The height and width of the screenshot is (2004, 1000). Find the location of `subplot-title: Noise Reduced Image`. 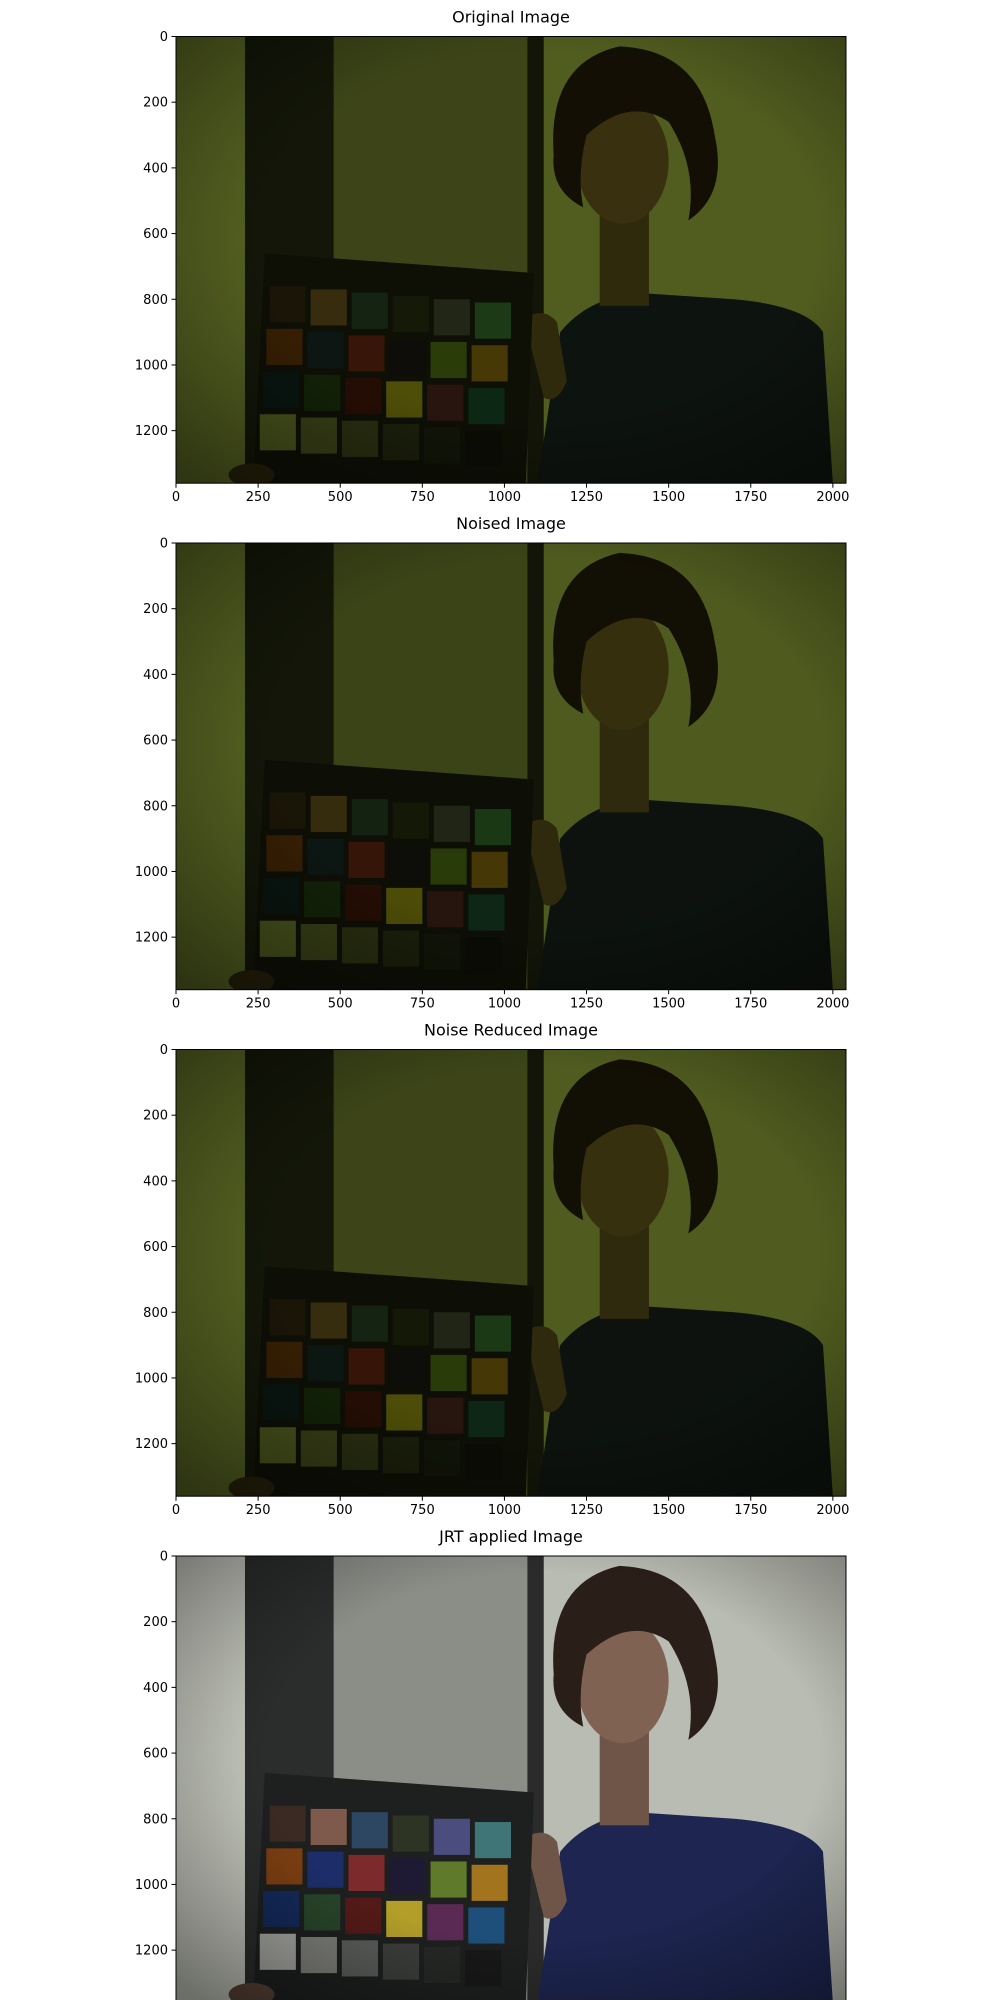

subplot-title: Noise Reduced Image is located at coordinates (511, 1030).